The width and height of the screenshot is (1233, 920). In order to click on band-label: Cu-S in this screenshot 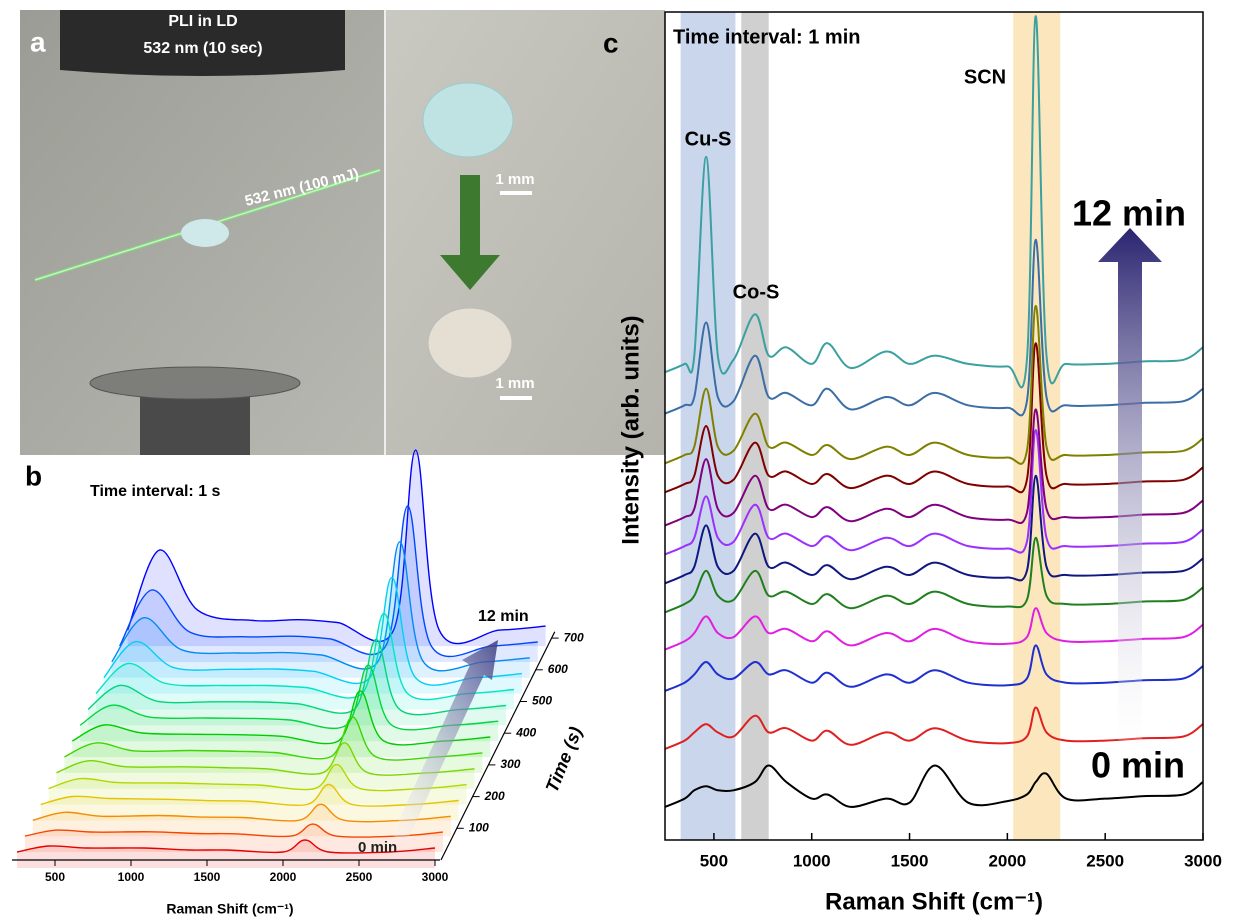, I will do `click(708, 139)`.